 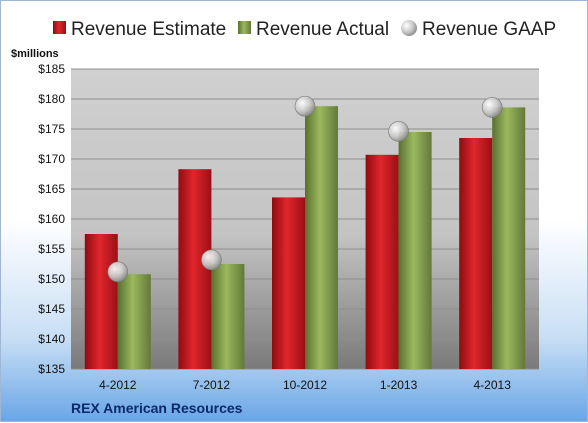 I want to click on y-tick-label: $185, so click(x=51, y=69).